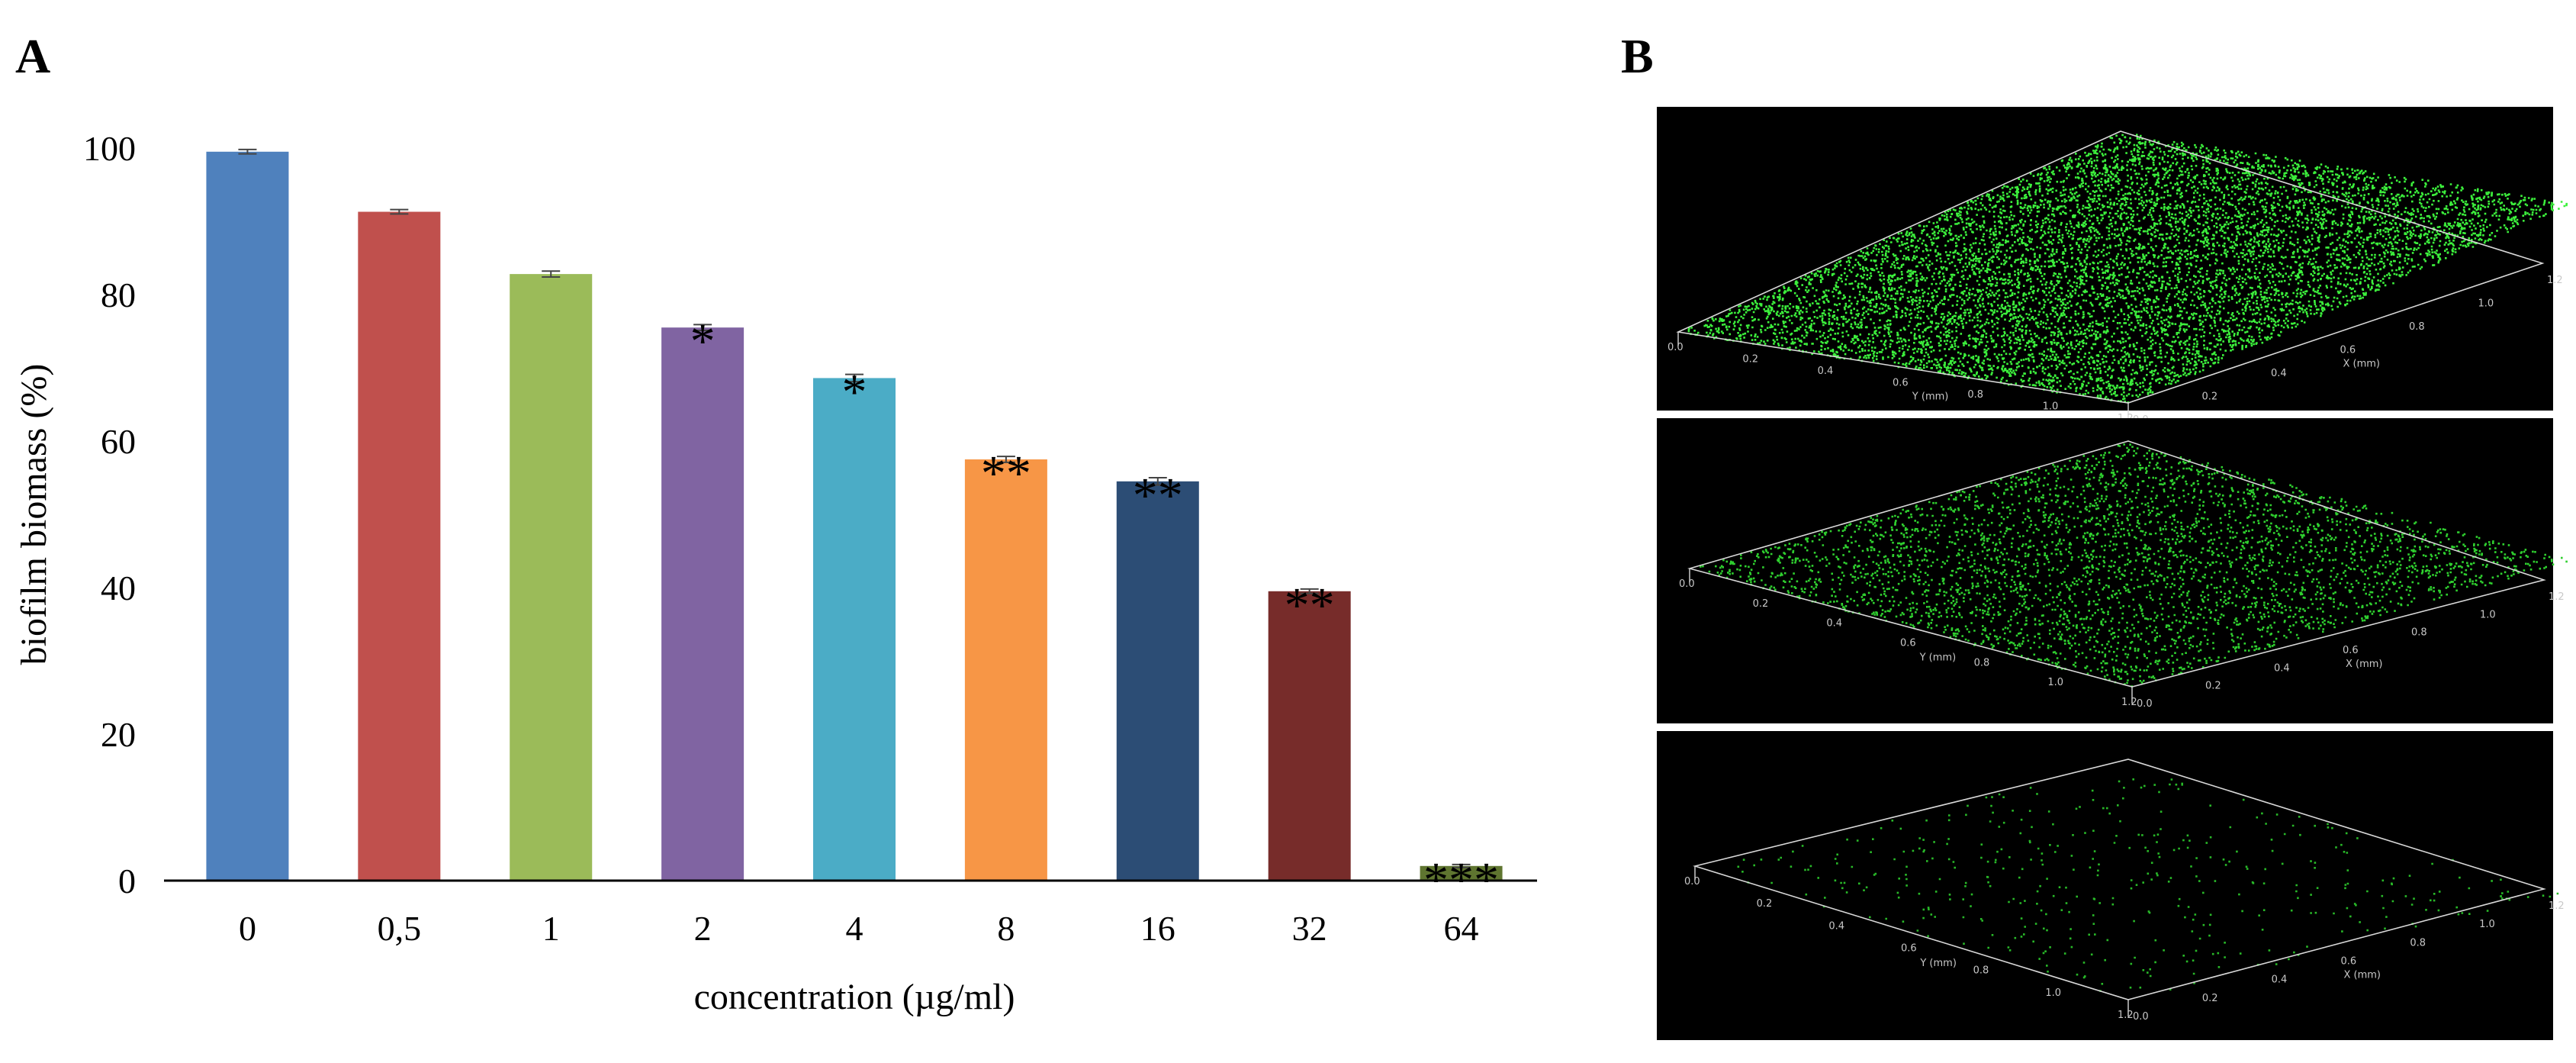 The width and height of the screenshot is (2576, 1063). I want to click on bar-0,5, so click(400, 546).